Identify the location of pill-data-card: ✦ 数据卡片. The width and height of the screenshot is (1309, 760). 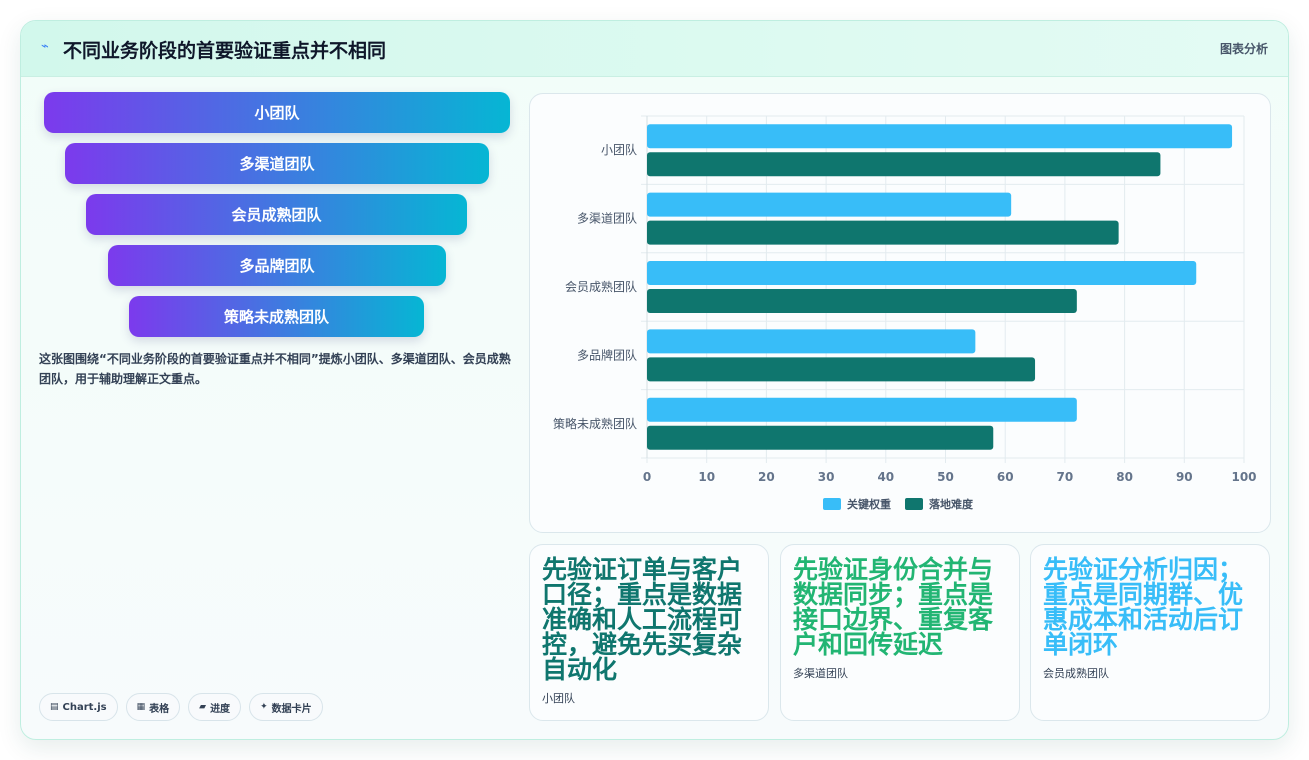
(286, 707).